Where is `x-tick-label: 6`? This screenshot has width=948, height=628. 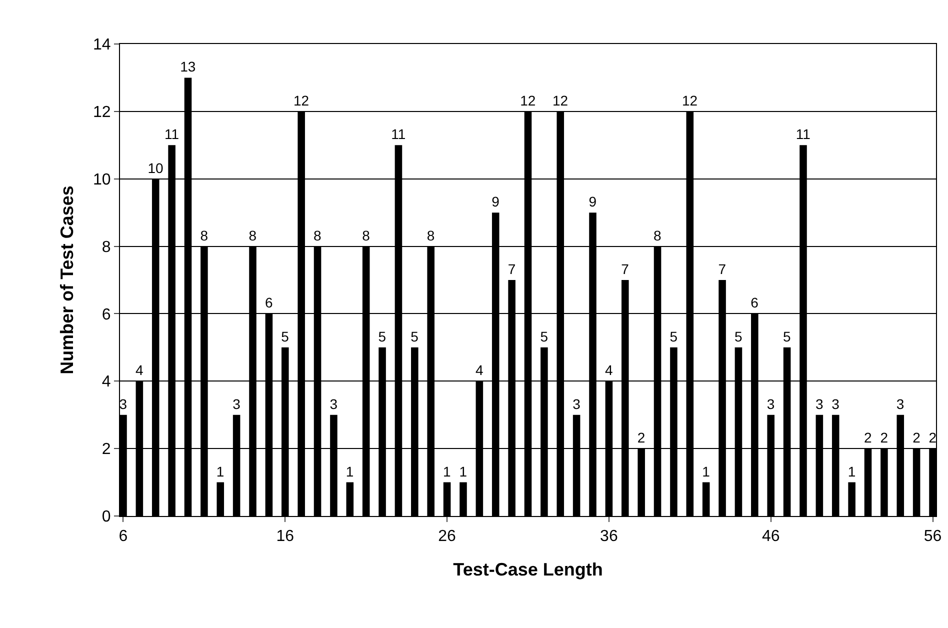 x-tick-label: 6 is located at coordinates (123, 537).